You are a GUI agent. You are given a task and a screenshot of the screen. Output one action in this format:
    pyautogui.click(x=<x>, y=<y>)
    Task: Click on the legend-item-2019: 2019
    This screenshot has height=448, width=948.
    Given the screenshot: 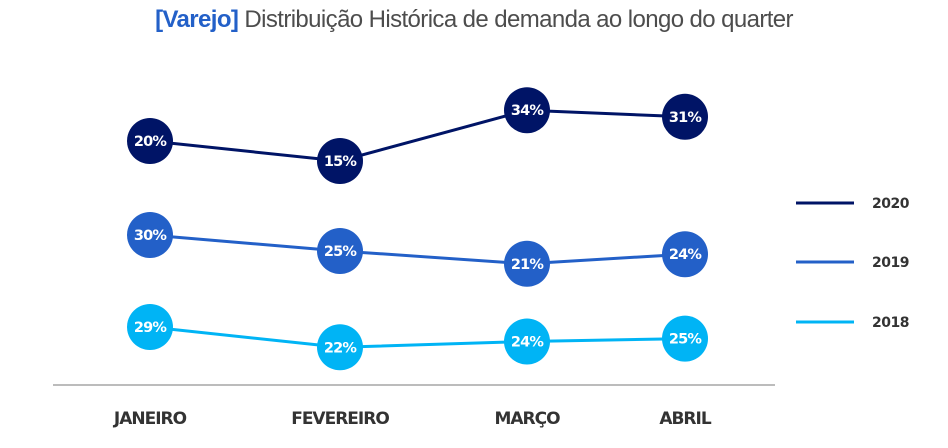 What is the action you would take?
    pyautogui.click(x=852, y=263)
    